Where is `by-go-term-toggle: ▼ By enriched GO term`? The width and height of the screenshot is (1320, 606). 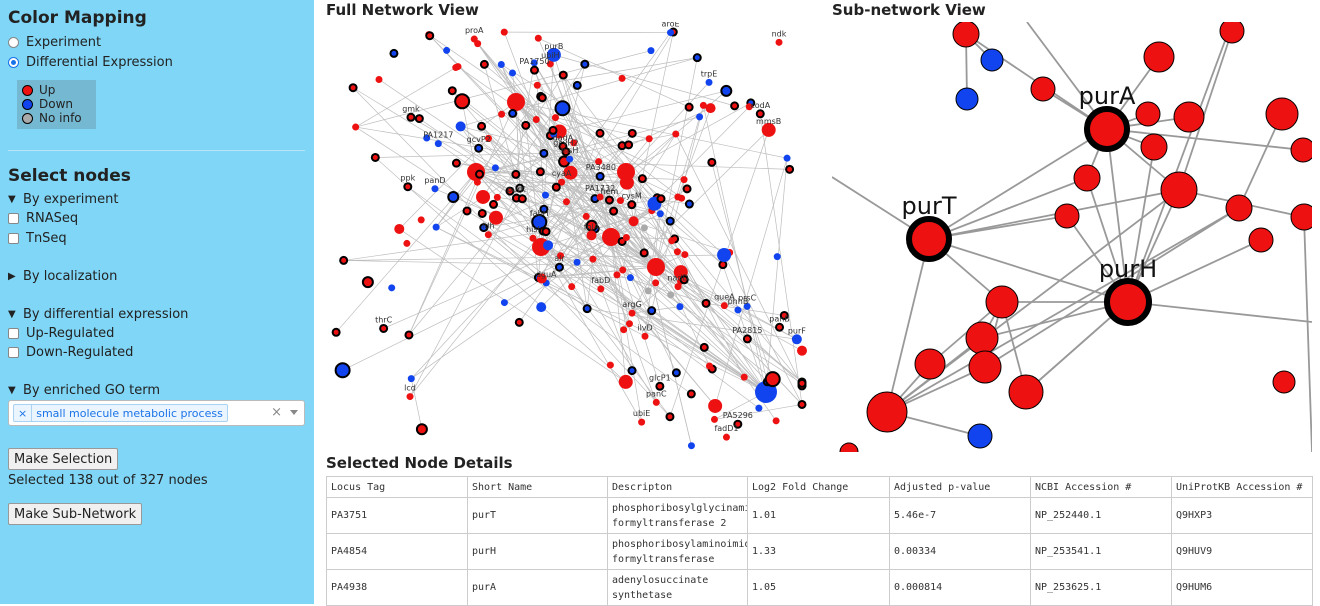
by-go-term-toggle: ▼ By enriched GO term is located at coordinates (84, 390).